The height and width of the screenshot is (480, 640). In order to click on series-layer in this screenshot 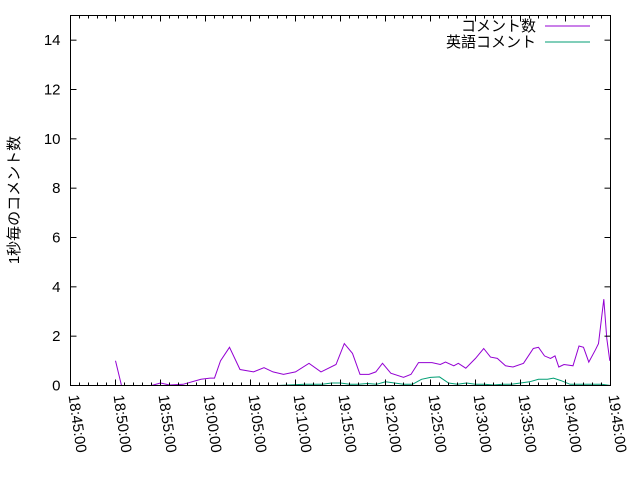, I will do `click(363, 342)`.